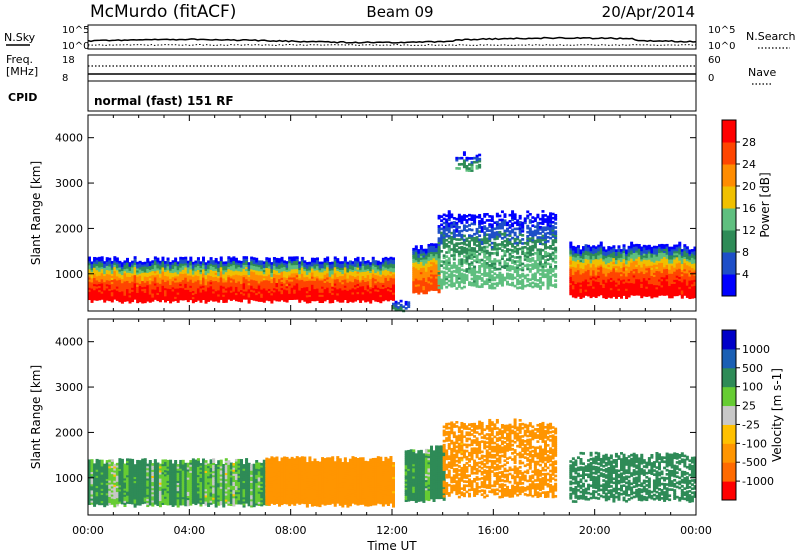 This screenshot has width=800, height=554. I want to click on noise-right-label: N.Search, so click(771, 36).